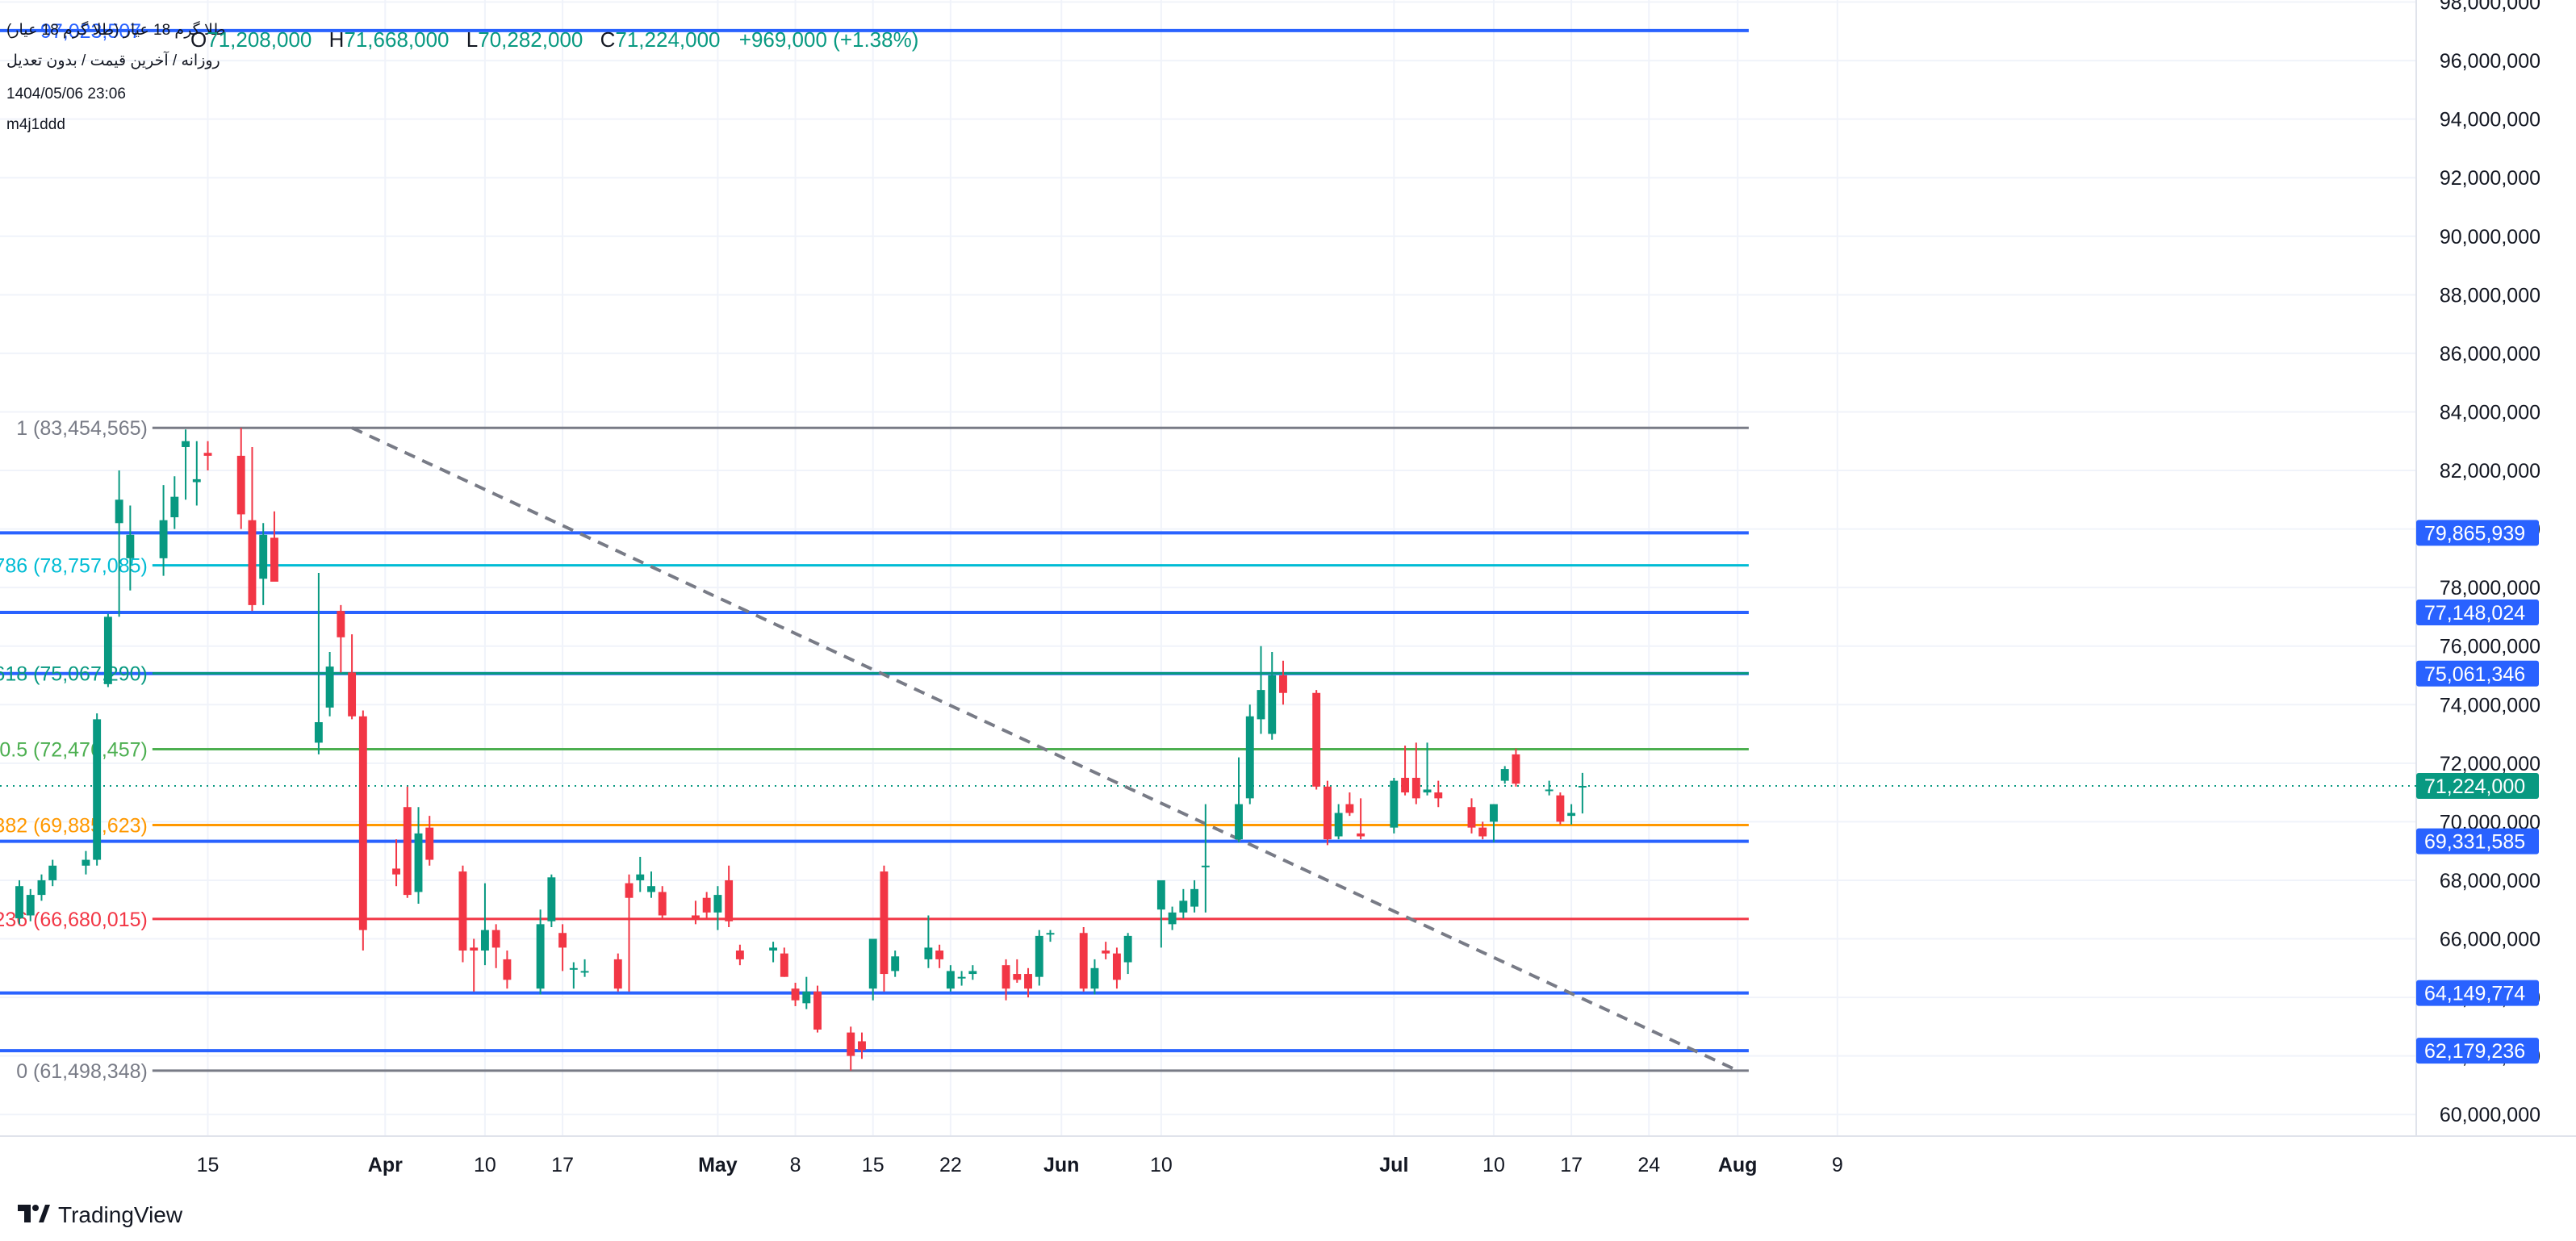 The width and height of the screenshot is (2576, 1241). I want to click on chart-subtitle: روزانه / آخرین قیمت / بدون تعدیل, so click(113, 60).